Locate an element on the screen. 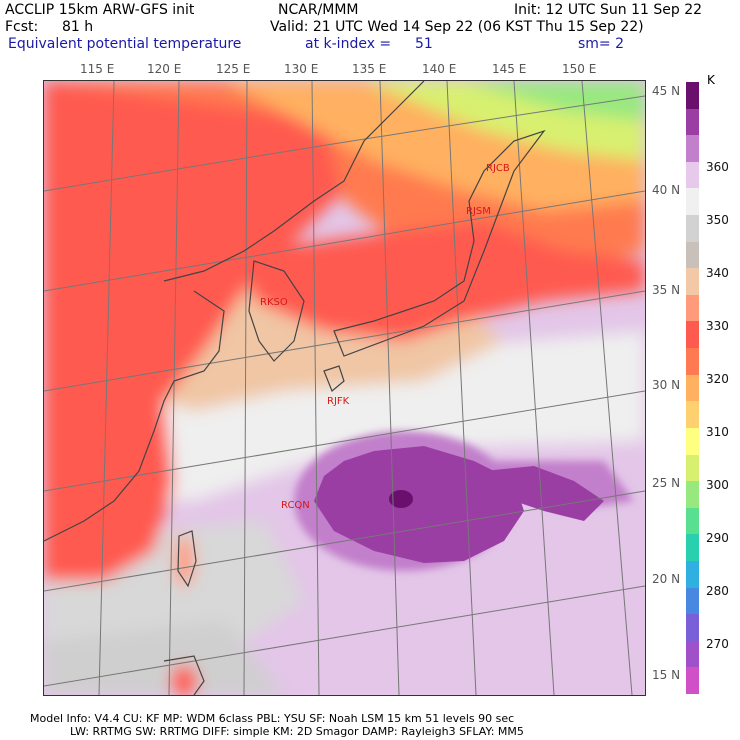  lon-tick: 135 E is located at coordinates (369, 69).